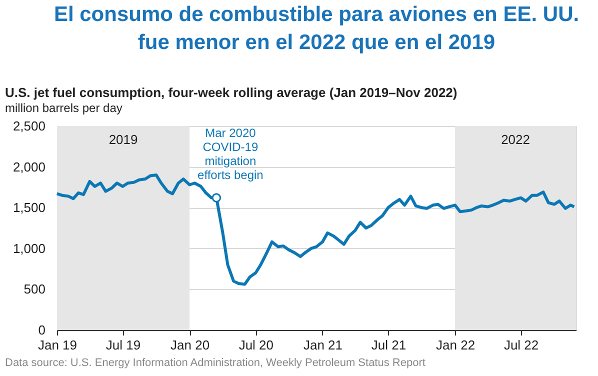  What do you see at coordinates (190, 345) in the screenshot?
I see `x-tick-label: Jan 20` at bounding box center [190, 345].